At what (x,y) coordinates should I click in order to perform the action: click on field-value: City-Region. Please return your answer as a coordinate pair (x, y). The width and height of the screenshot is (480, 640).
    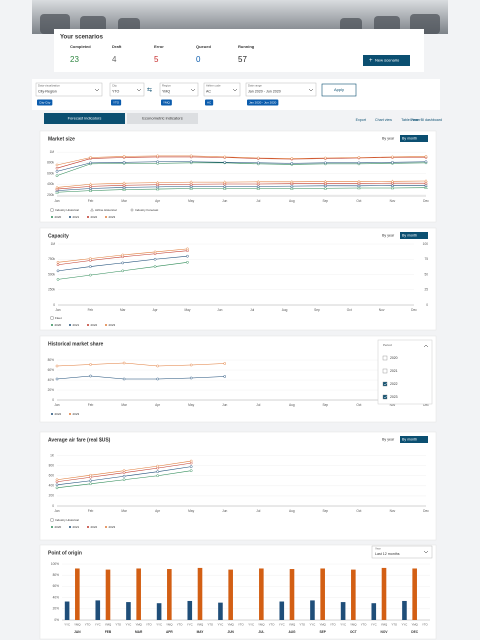
    Looking at the image, I should click on (47, 91).